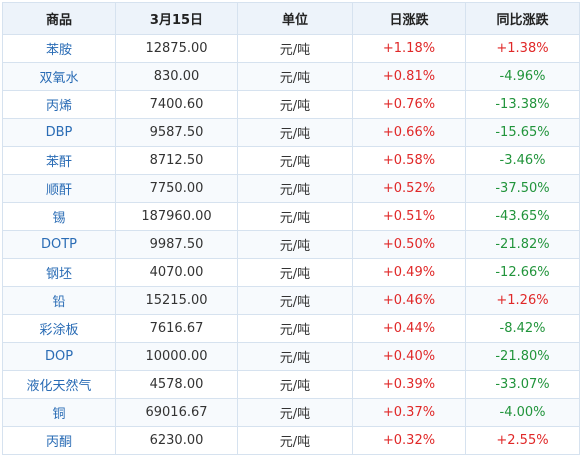 The height and width of the screenshot is (457, 582). I want to click on yoy-change-cell: -3.46%, so click(522, 160).